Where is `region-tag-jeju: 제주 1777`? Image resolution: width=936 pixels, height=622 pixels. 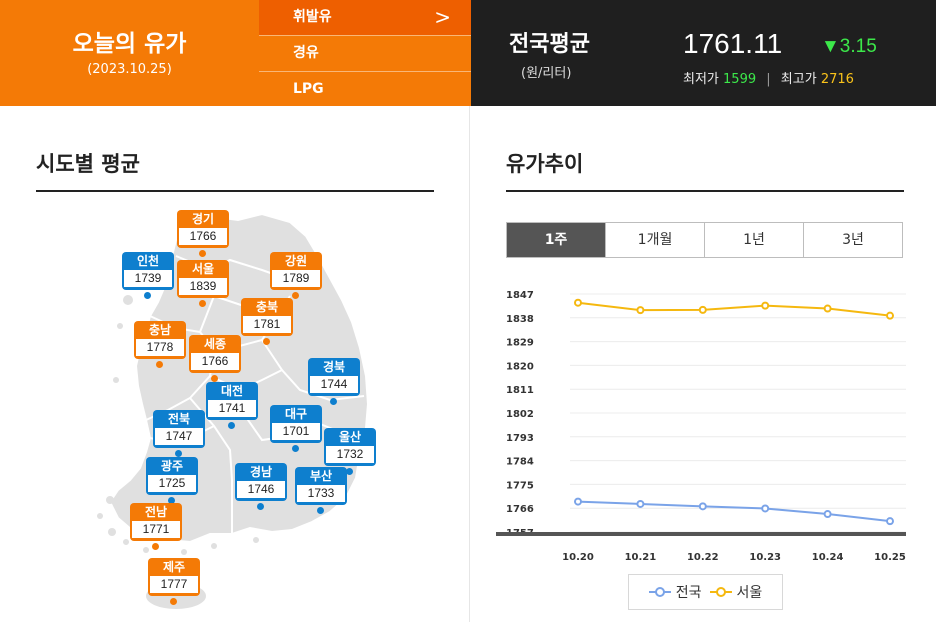 region-tag-jeju: 제주 1777 is located at coordinates (174, 581).